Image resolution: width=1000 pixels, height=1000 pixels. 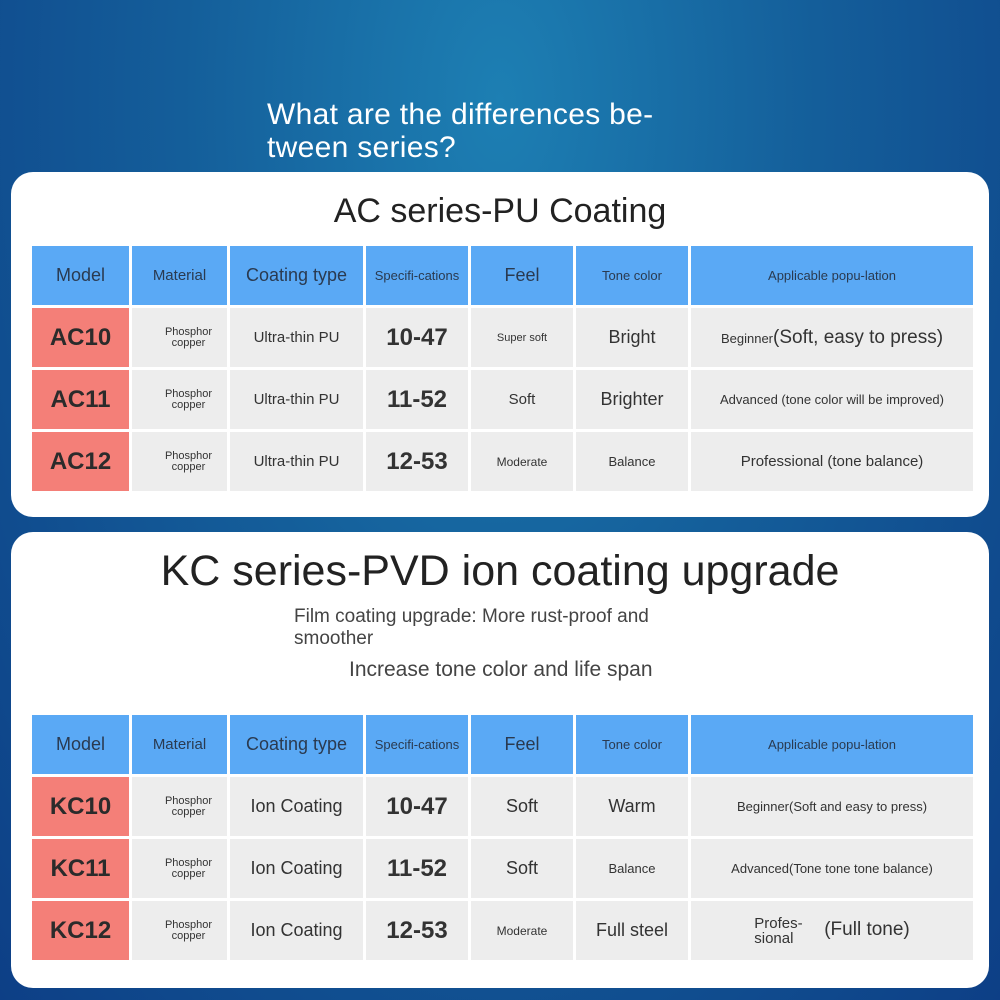 I want to click on population-cell: Advanced (tone color will be improved), so click(x=832, y=399).